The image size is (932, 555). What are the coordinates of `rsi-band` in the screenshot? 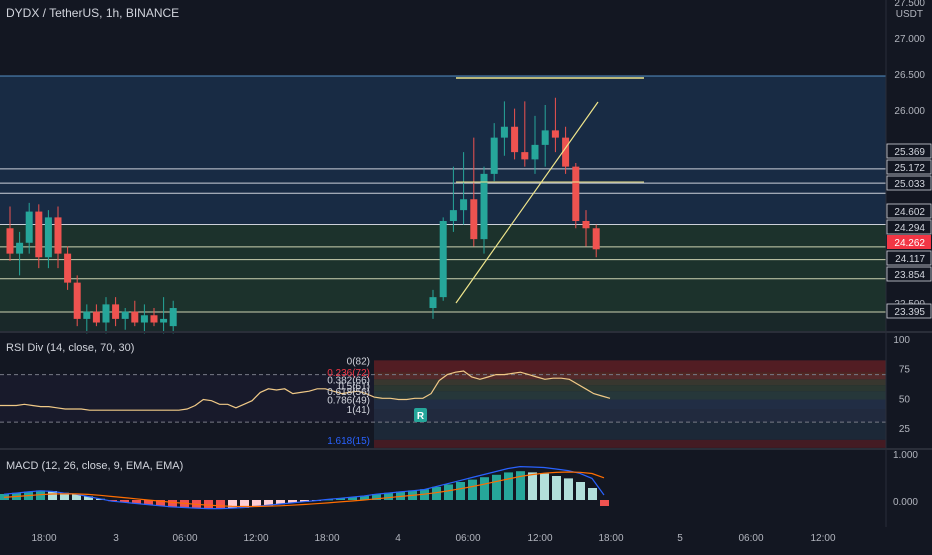 It's located at (443, 398).